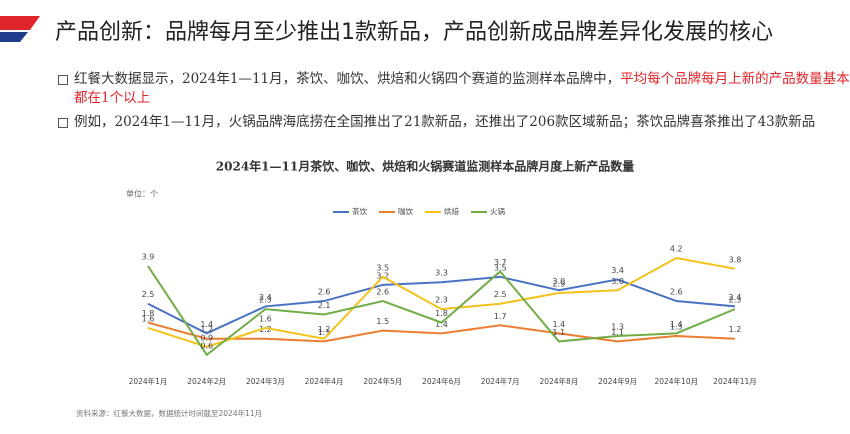 The height and width of the screenshot is (434, 850). What do you see at coordinates (425, 166) in the screenshot?
I see `chart-title: 2024年1—11月茶饮、咖饮、烘焙和火锅赛道监测样本品牌月度上新产品数量` at bounding box center [425, 166].